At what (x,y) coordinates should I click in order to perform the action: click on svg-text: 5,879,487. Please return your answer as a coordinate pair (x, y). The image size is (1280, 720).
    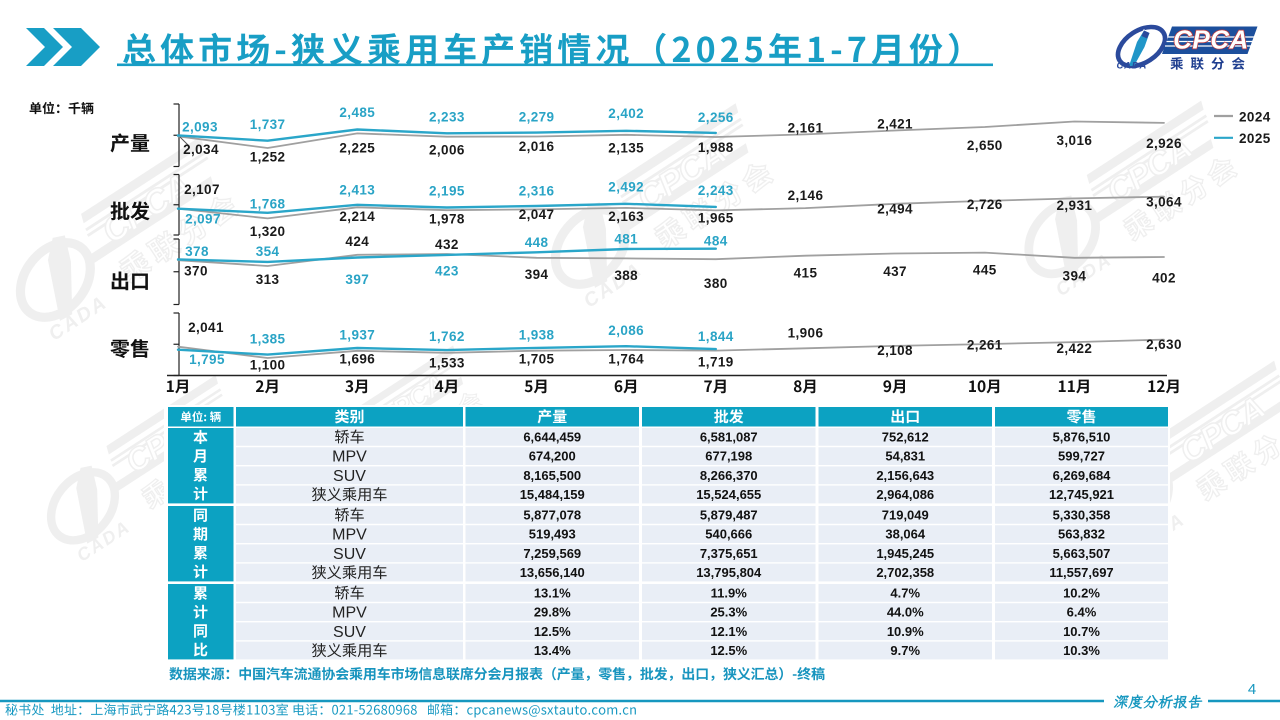
    Looking at the image, I should click on (729, 515).